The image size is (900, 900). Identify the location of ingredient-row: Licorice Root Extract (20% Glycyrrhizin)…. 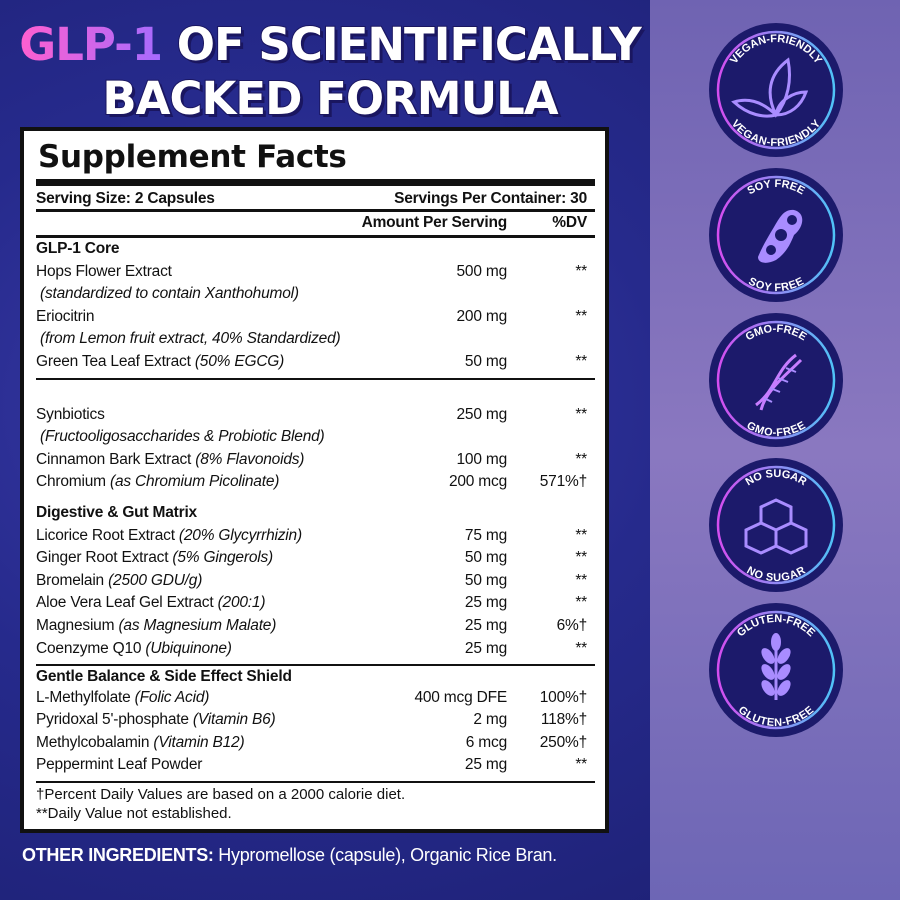
(315, 536).